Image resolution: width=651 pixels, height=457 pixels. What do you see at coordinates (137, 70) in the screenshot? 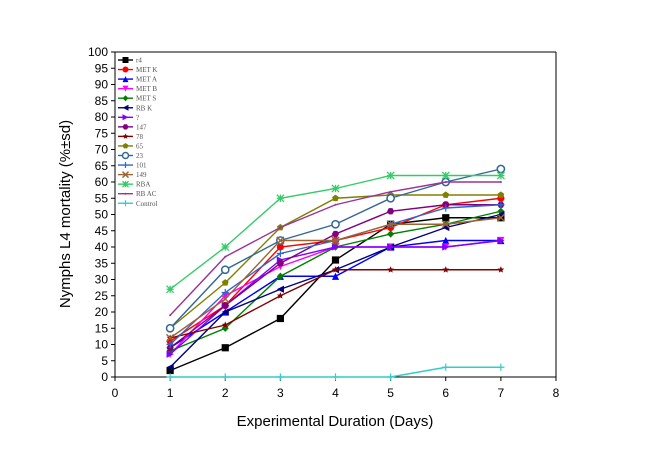
I see `legend-item: MET K` at bounding box center [137, 70].